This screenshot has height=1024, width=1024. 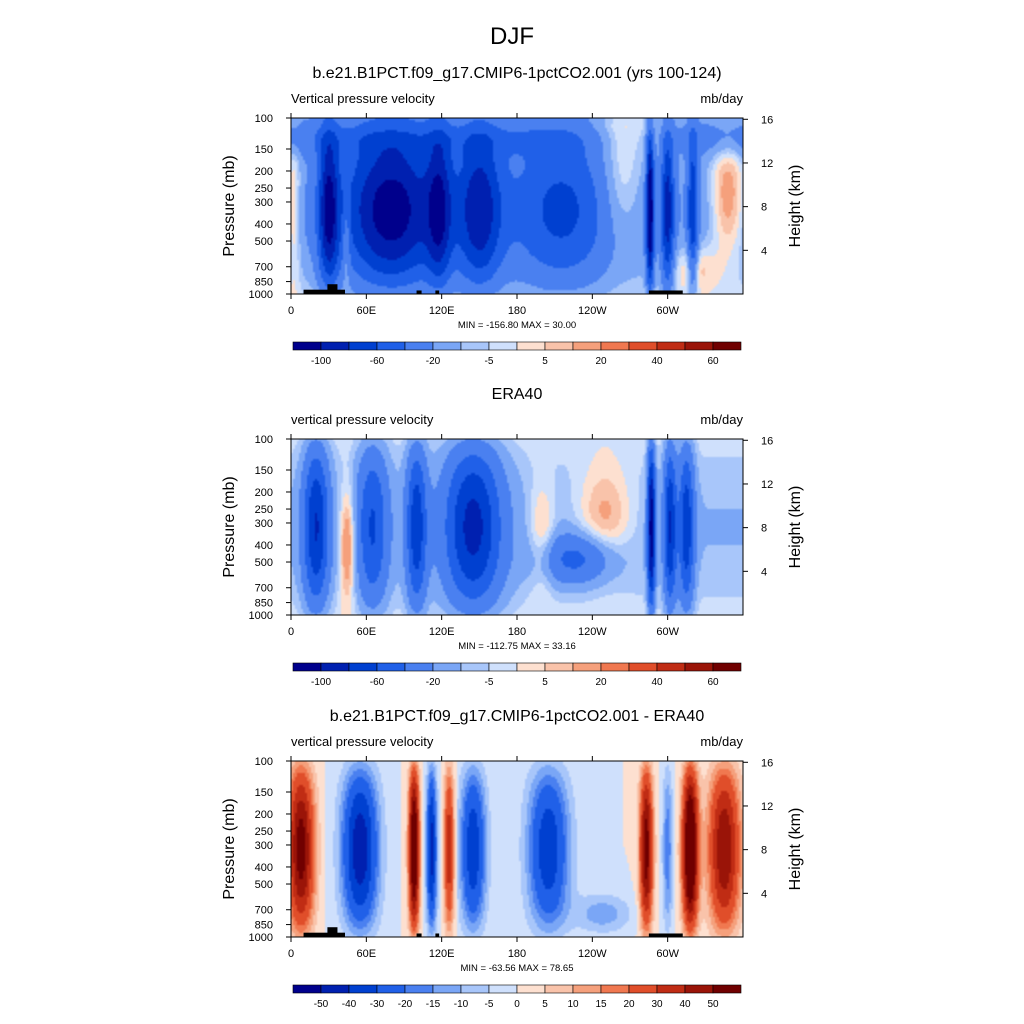 What do you see at coordinates (264, 471) in the screenshot?
I see `y-tick-label: 150` at bounding box center [264, 471].